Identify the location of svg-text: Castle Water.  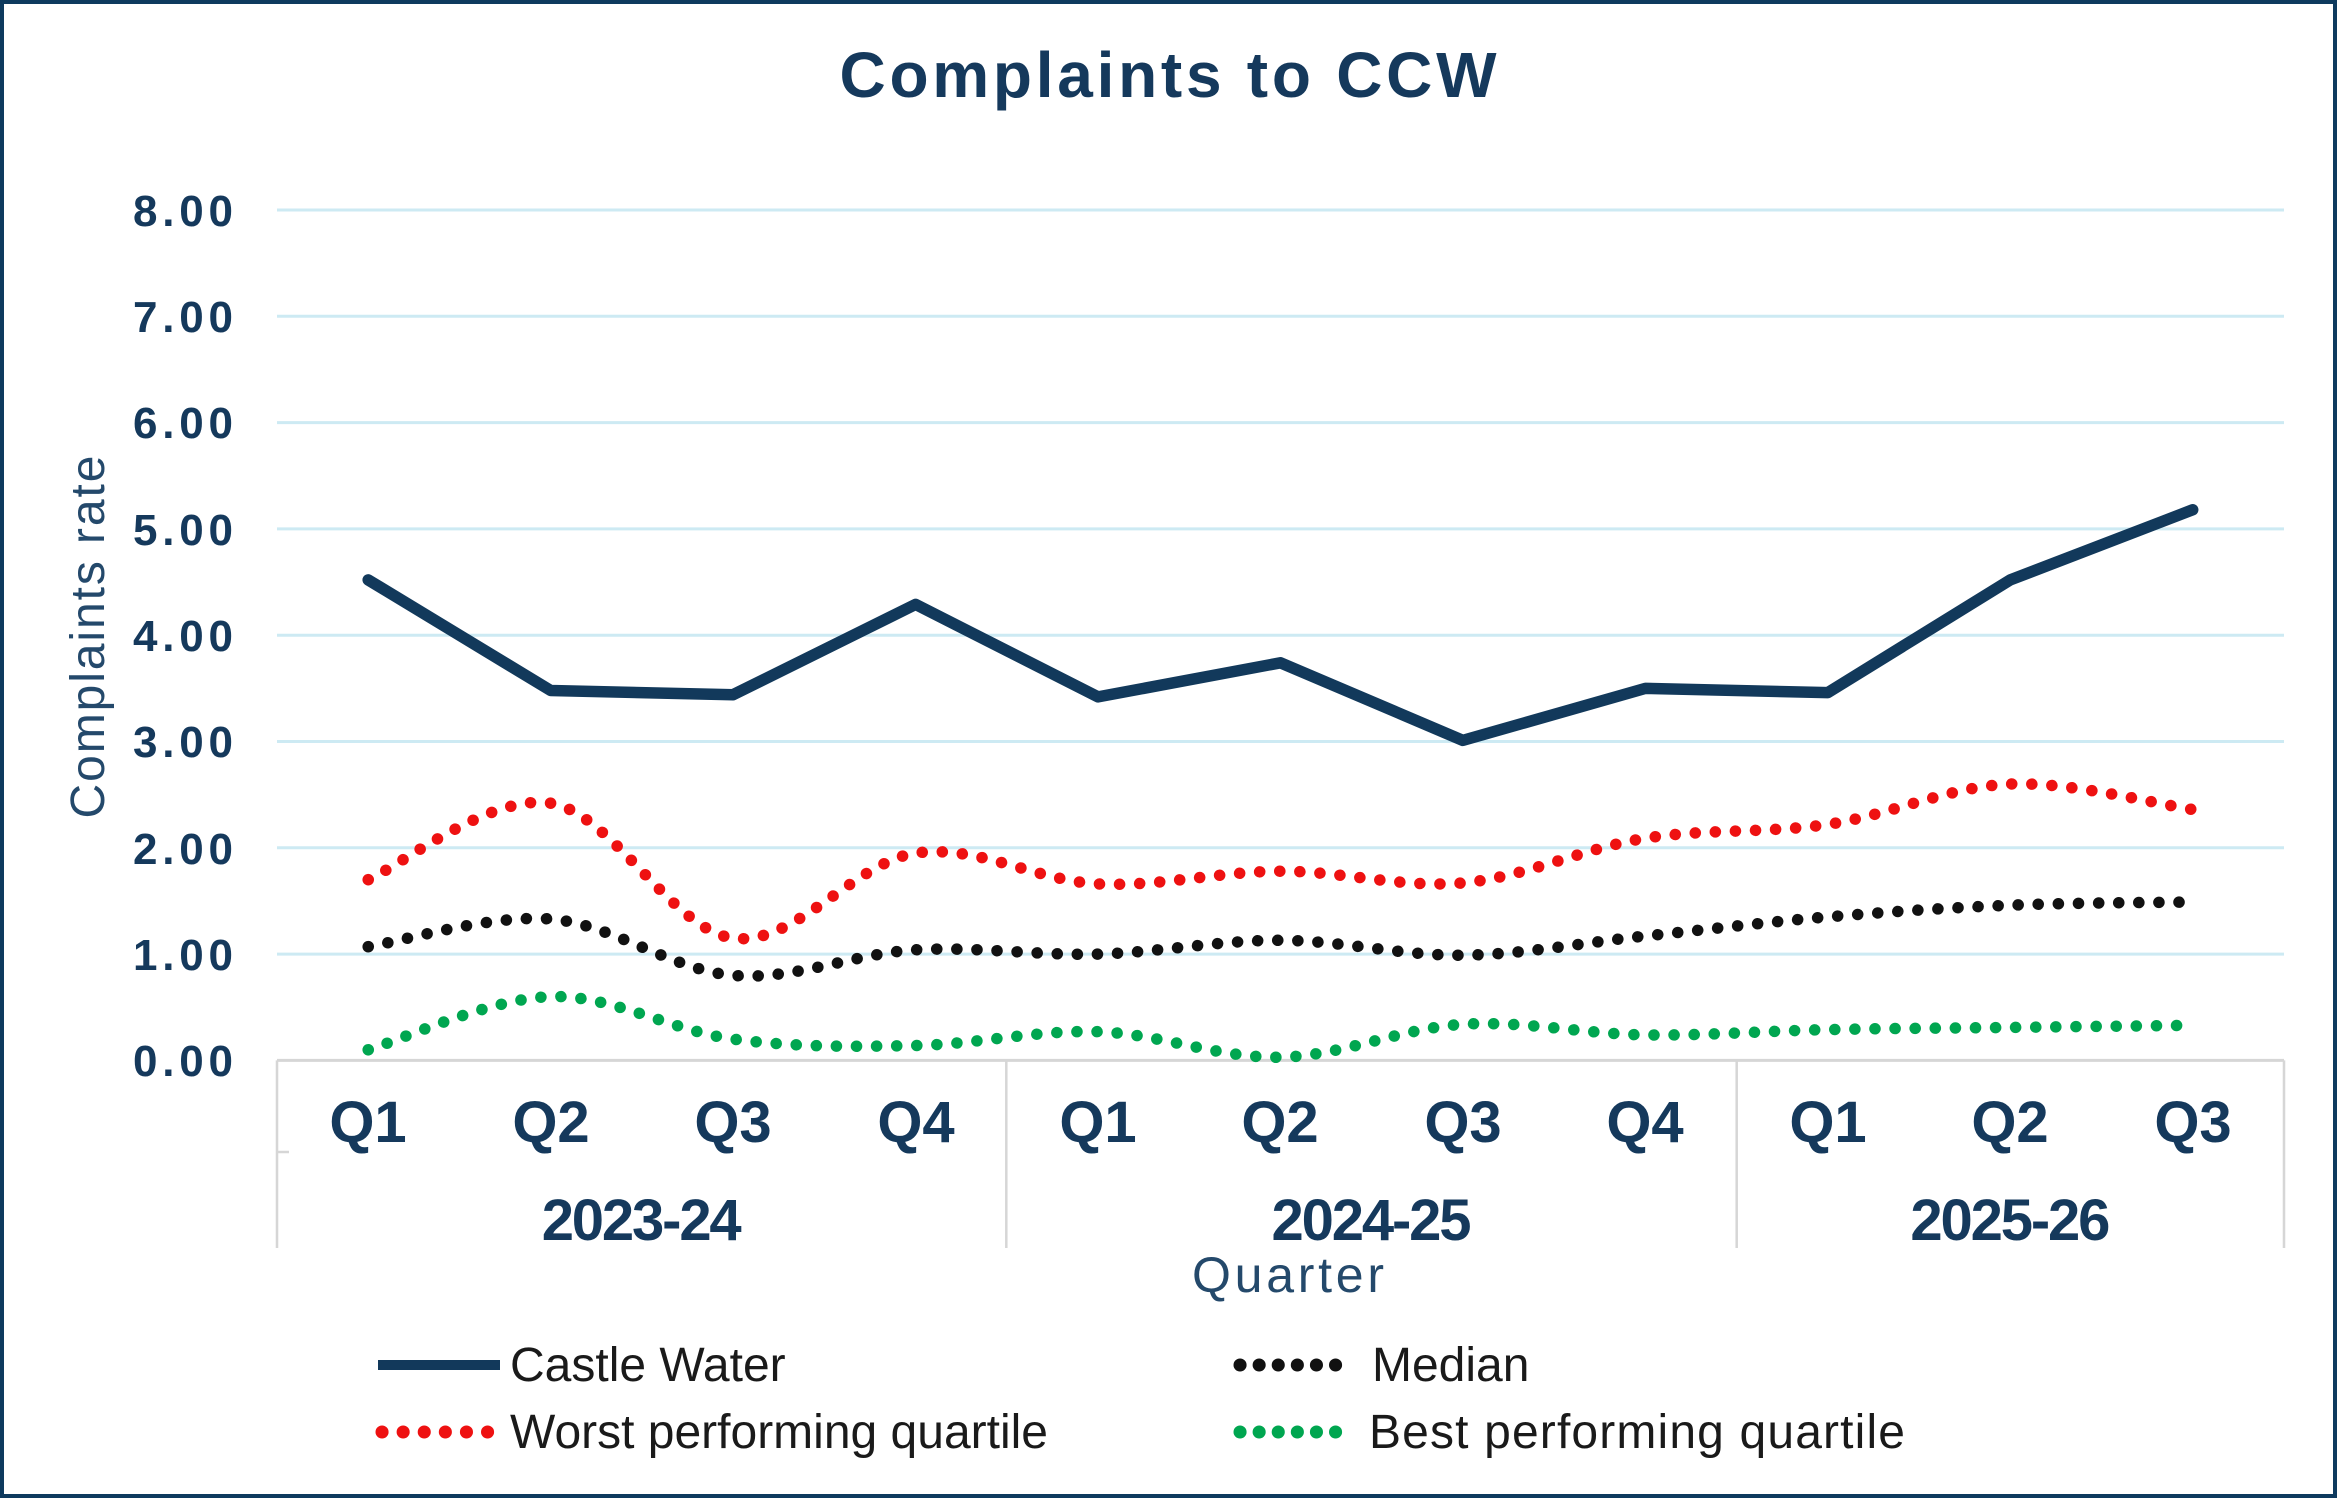
(648, 1365).